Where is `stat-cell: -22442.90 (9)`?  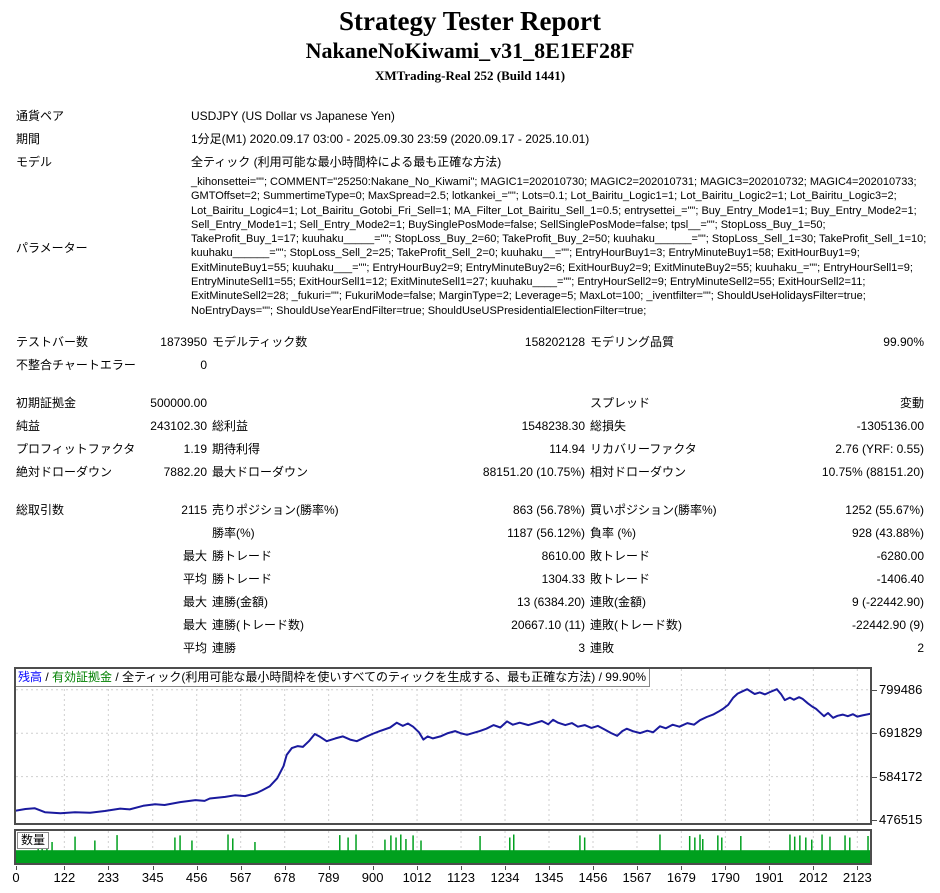 stat-cell: -22442.90 (9) is located at coordinates (887, 624).